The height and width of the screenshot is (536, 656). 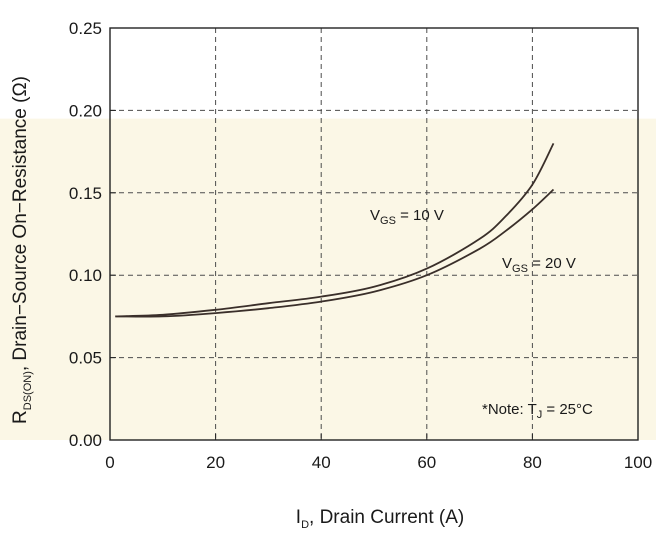 I want to click on y-tick-label-5: 0.25, so click(x=85, y=28).